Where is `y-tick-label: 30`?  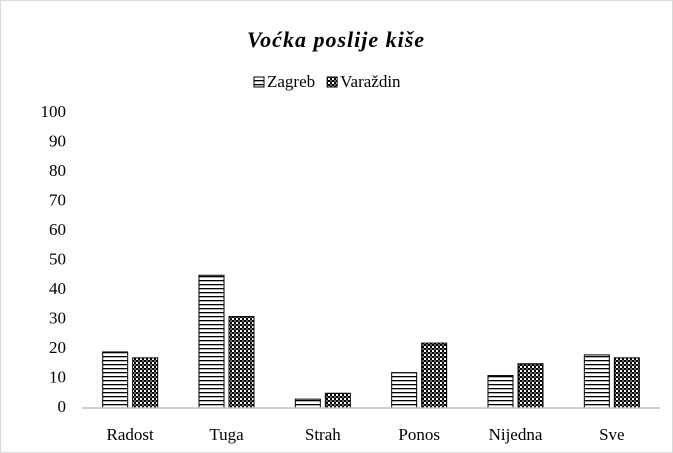
y-tick-label: 30 is located at coordinates (57, 317).